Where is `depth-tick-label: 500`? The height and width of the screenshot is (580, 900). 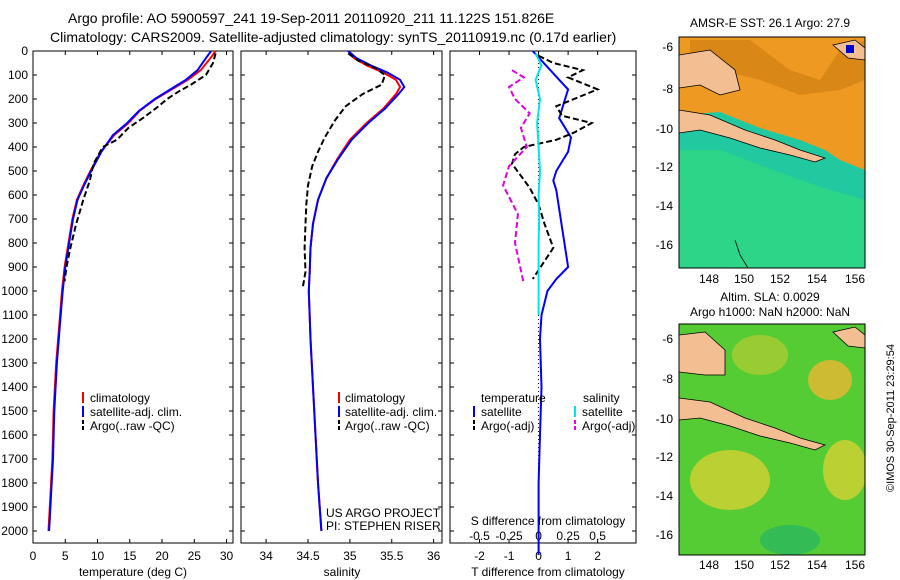
depth-tick-label: 500 is located at coordinates (18, 171).